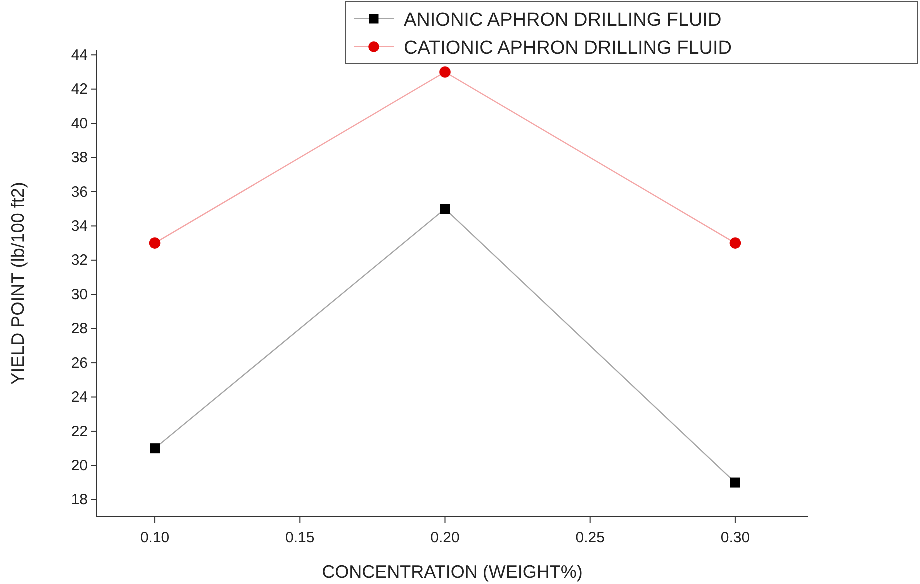 The width and height of the screenshot is (920, 584). I want to click on y-tick-label: 44, so click(79, 55).